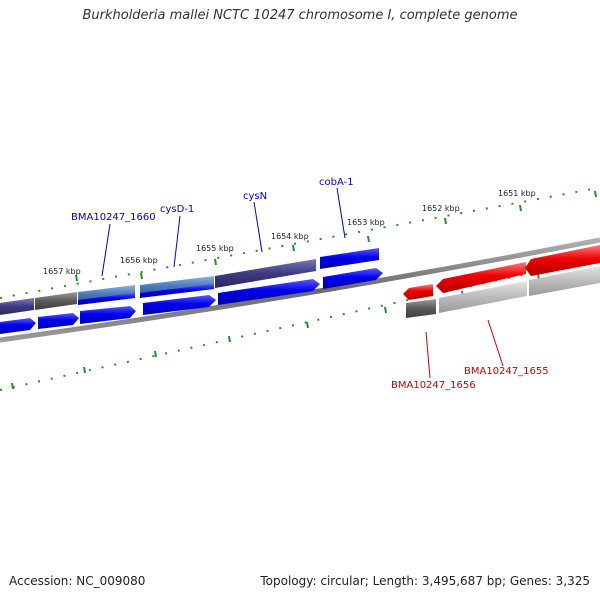  What do you see at coordinates (290, 236) in the screenshot?
I see `ruler-label: 1654 kbp` at bounding box center [290, 236].